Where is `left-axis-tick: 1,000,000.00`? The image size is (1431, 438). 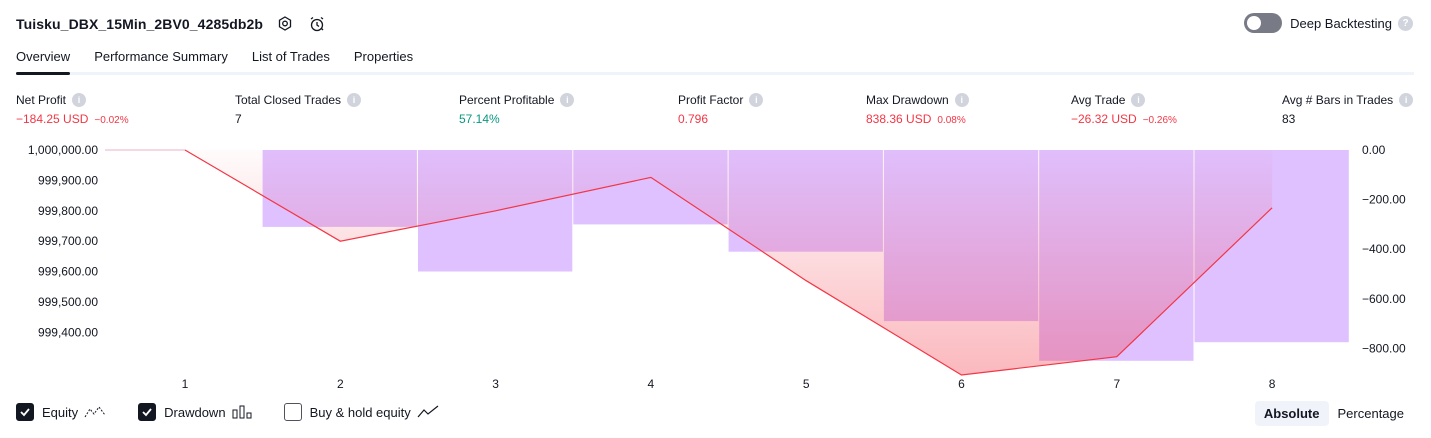
left-axis-tick: 1,000,000.00 is located at coordinates (63, 150).